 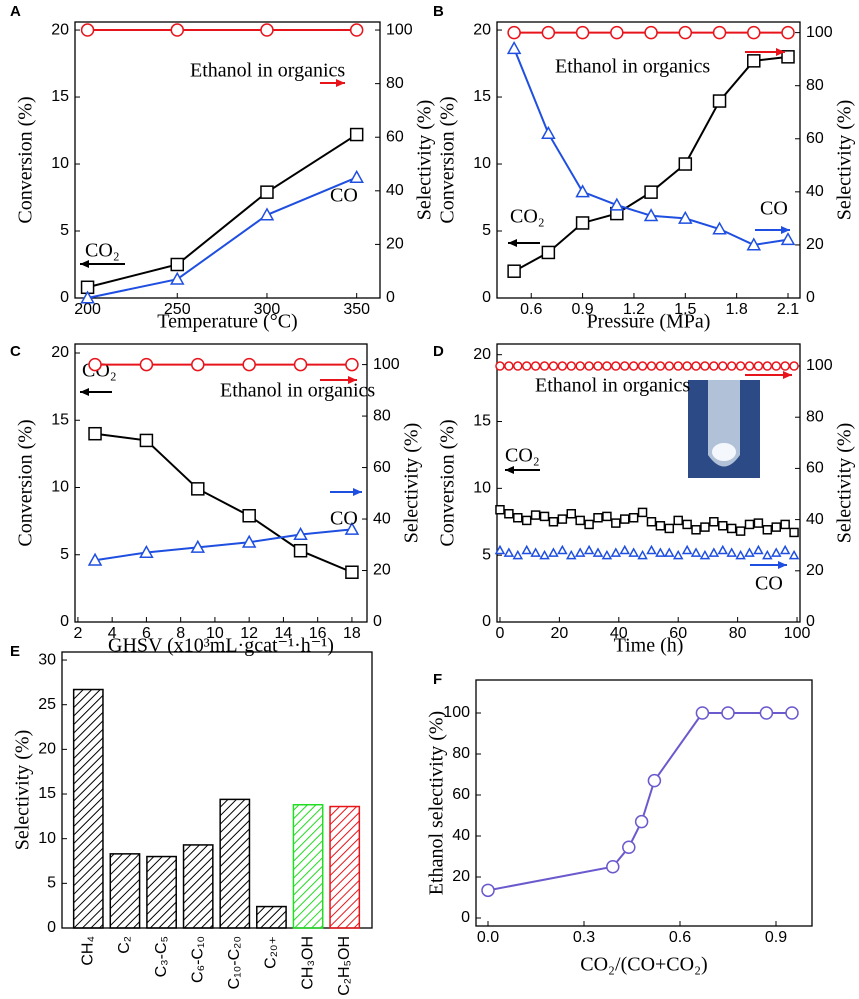 What do you see at coordinates (87, 309) in the screenshot?
I see `x-tick-label: 200` at bounding box center [87, 309].